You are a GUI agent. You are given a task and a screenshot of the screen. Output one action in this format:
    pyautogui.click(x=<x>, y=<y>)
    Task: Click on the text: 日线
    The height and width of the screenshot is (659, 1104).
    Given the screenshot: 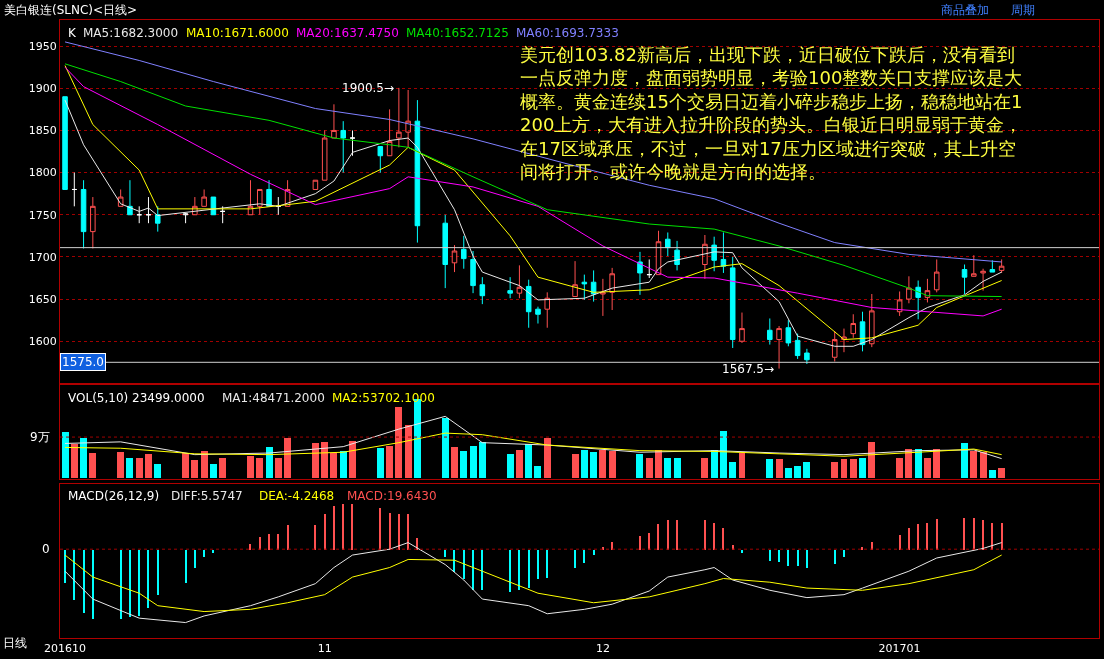 What is the action you would take?
    pyautogui.click(x=15, y=643)
    